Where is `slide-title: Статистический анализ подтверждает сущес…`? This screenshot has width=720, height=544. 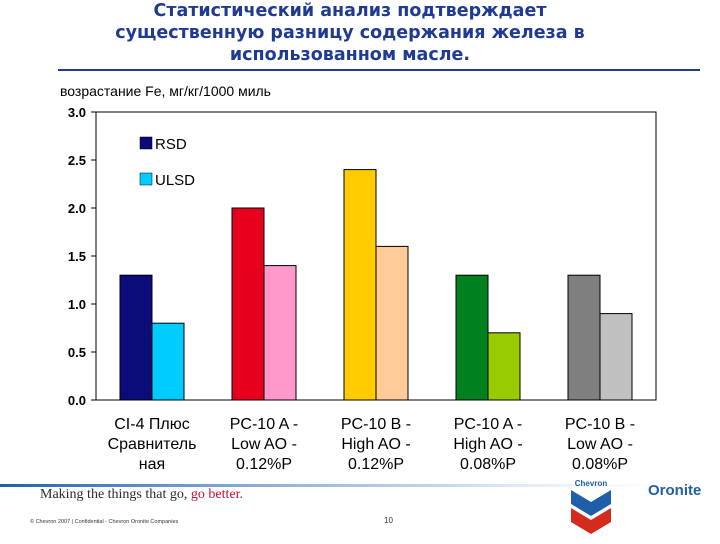
slide-title: Статистический анализ подтверждает сущес… is located at coordinates (350, 33).